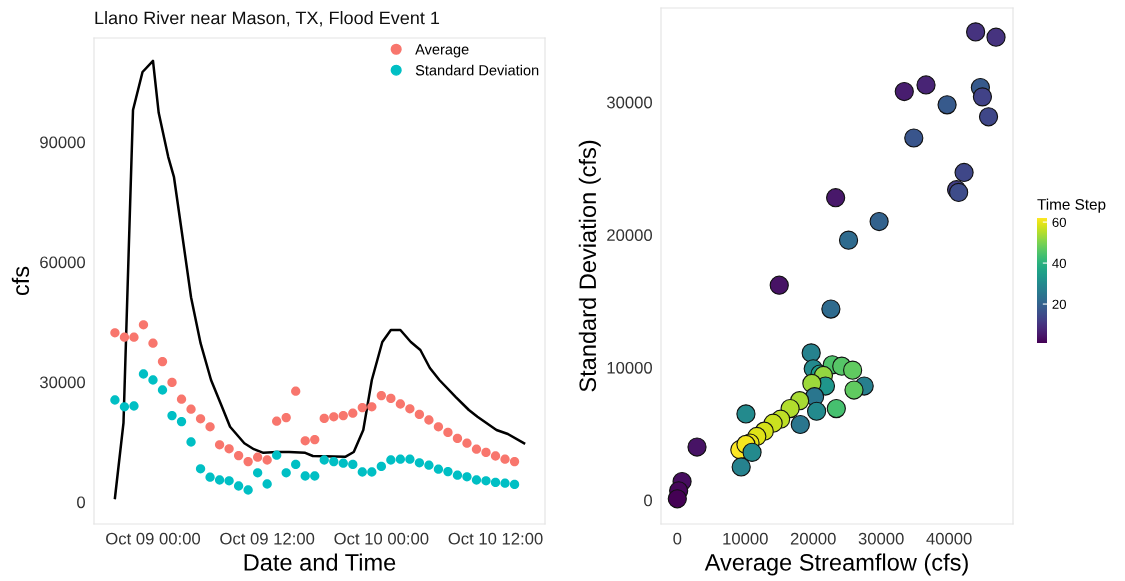 This screenshot has height=581, width=1125. I want to click on x-tick-label: Oct 10 00:00, so click(381, 538).